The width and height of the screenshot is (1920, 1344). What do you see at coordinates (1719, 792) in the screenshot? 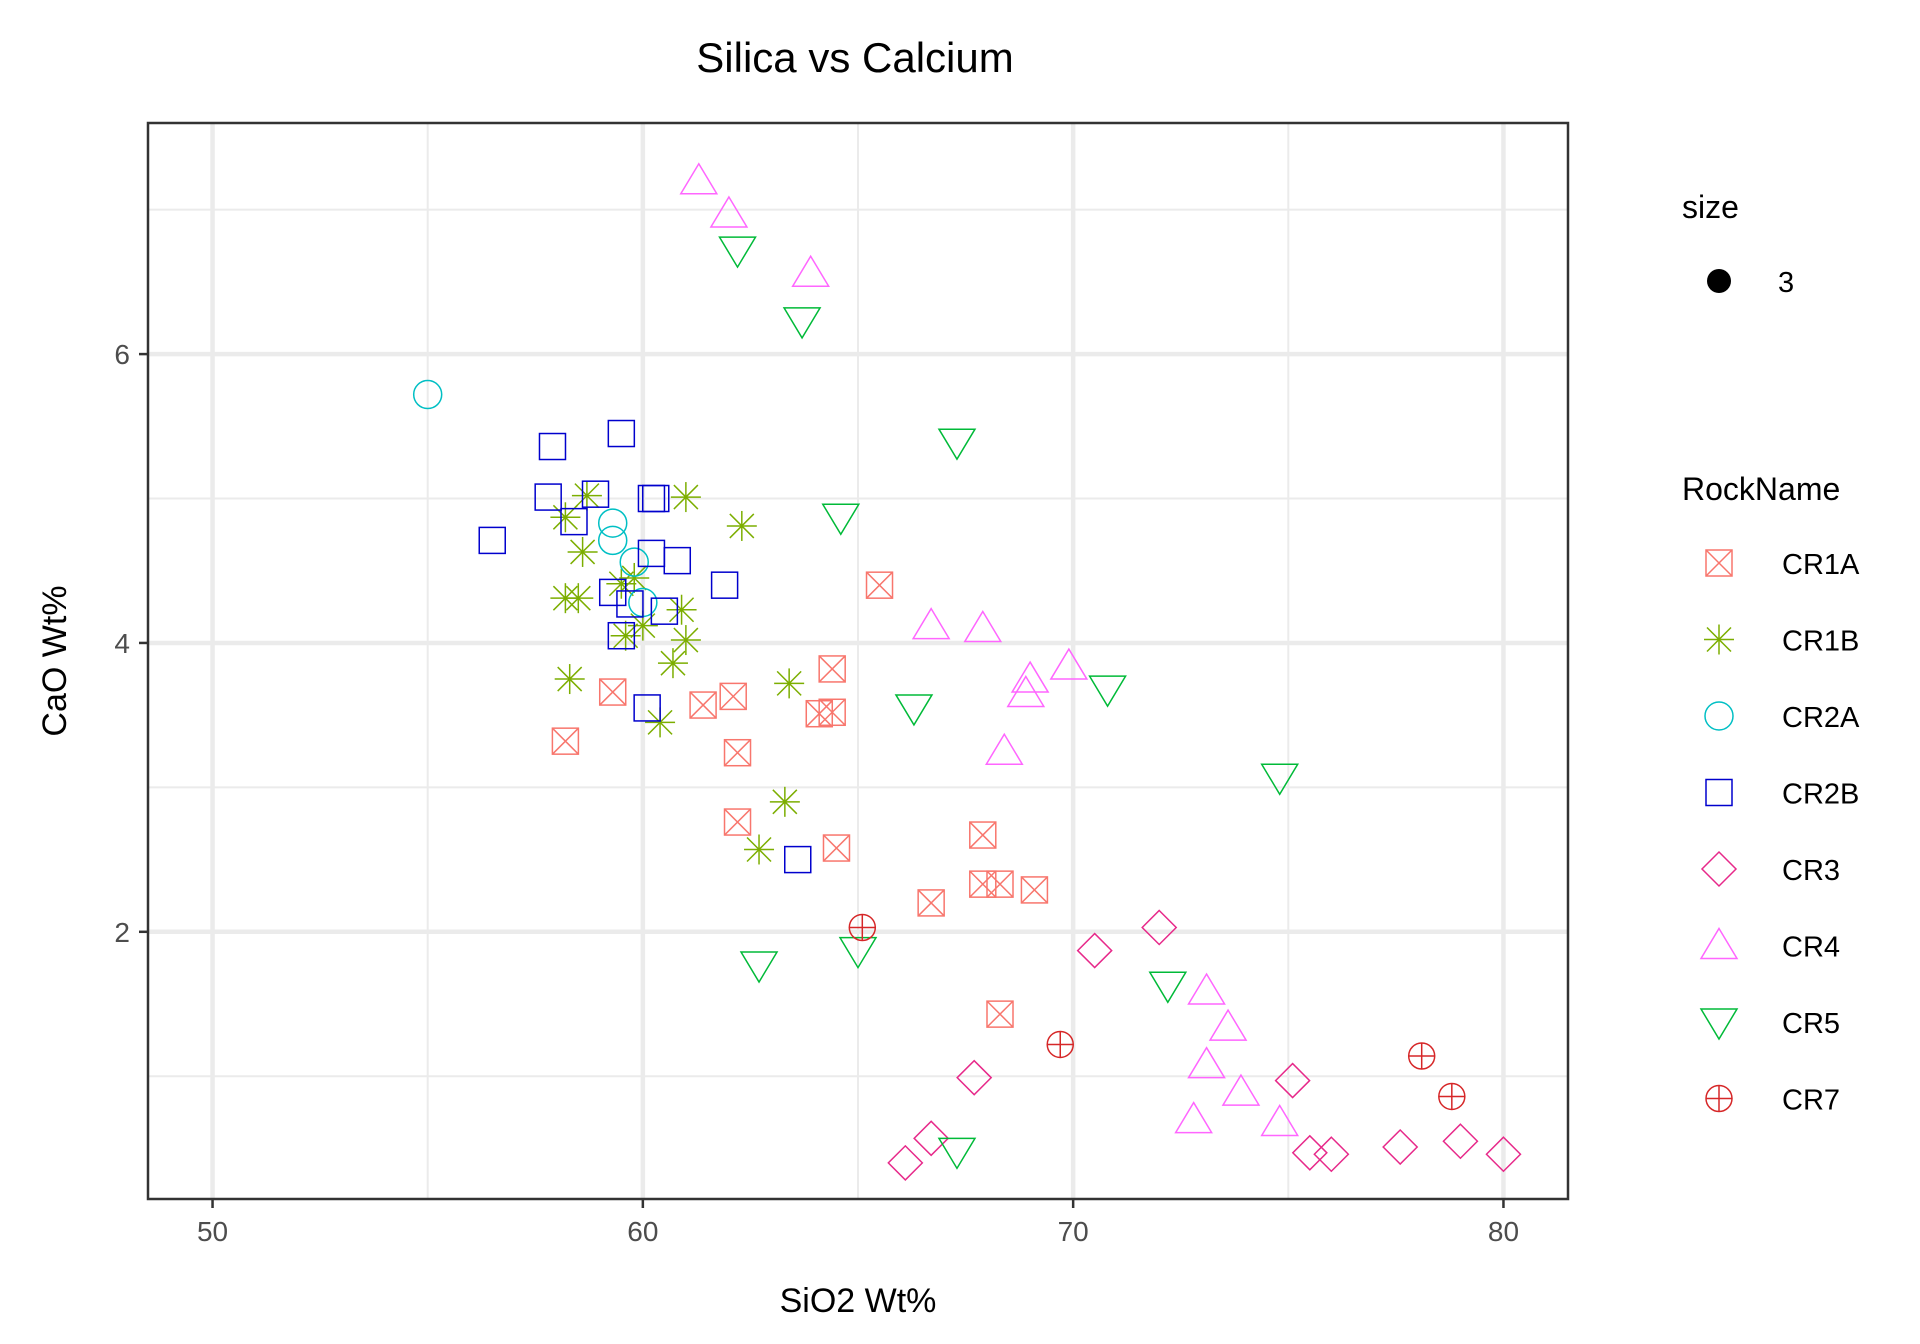
I see `legend-key-cr2b` at bounding box center [1719, 792].